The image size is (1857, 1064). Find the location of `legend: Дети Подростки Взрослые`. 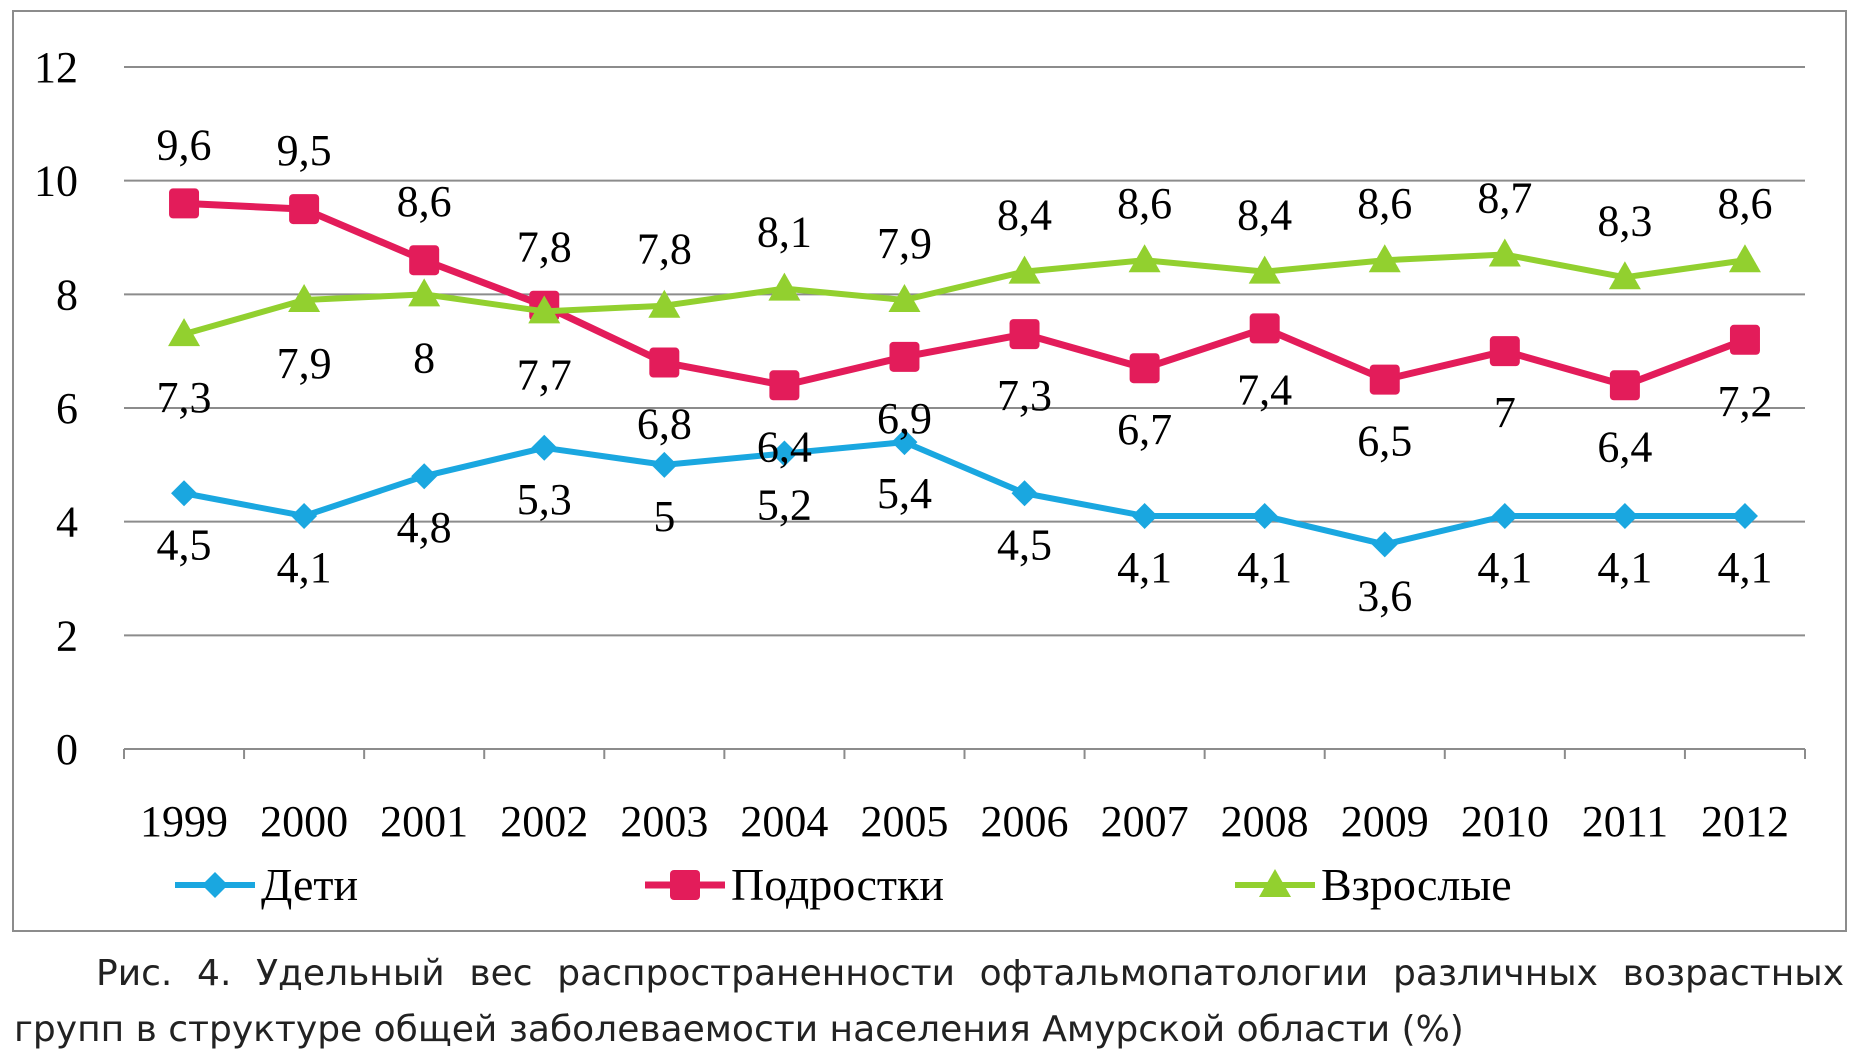

legend: Дети Подростки Взрослые is located at coordinates (843, 884).